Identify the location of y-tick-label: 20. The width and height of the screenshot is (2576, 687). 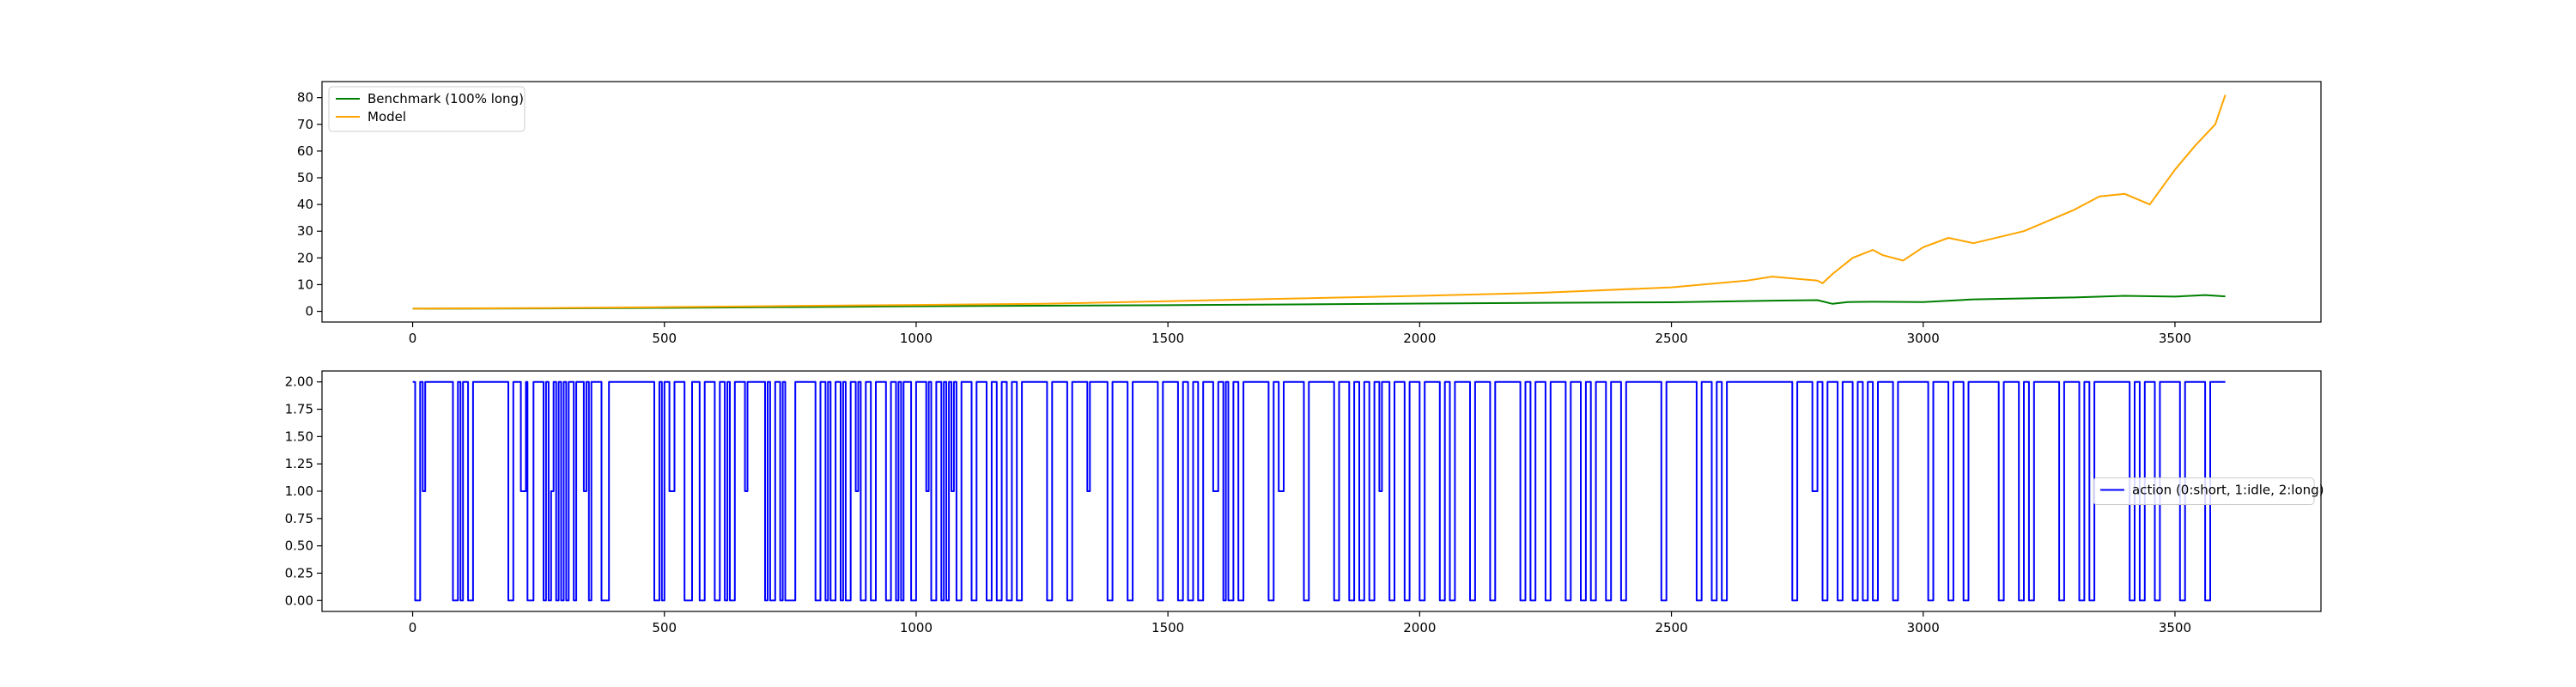
(305, 257).